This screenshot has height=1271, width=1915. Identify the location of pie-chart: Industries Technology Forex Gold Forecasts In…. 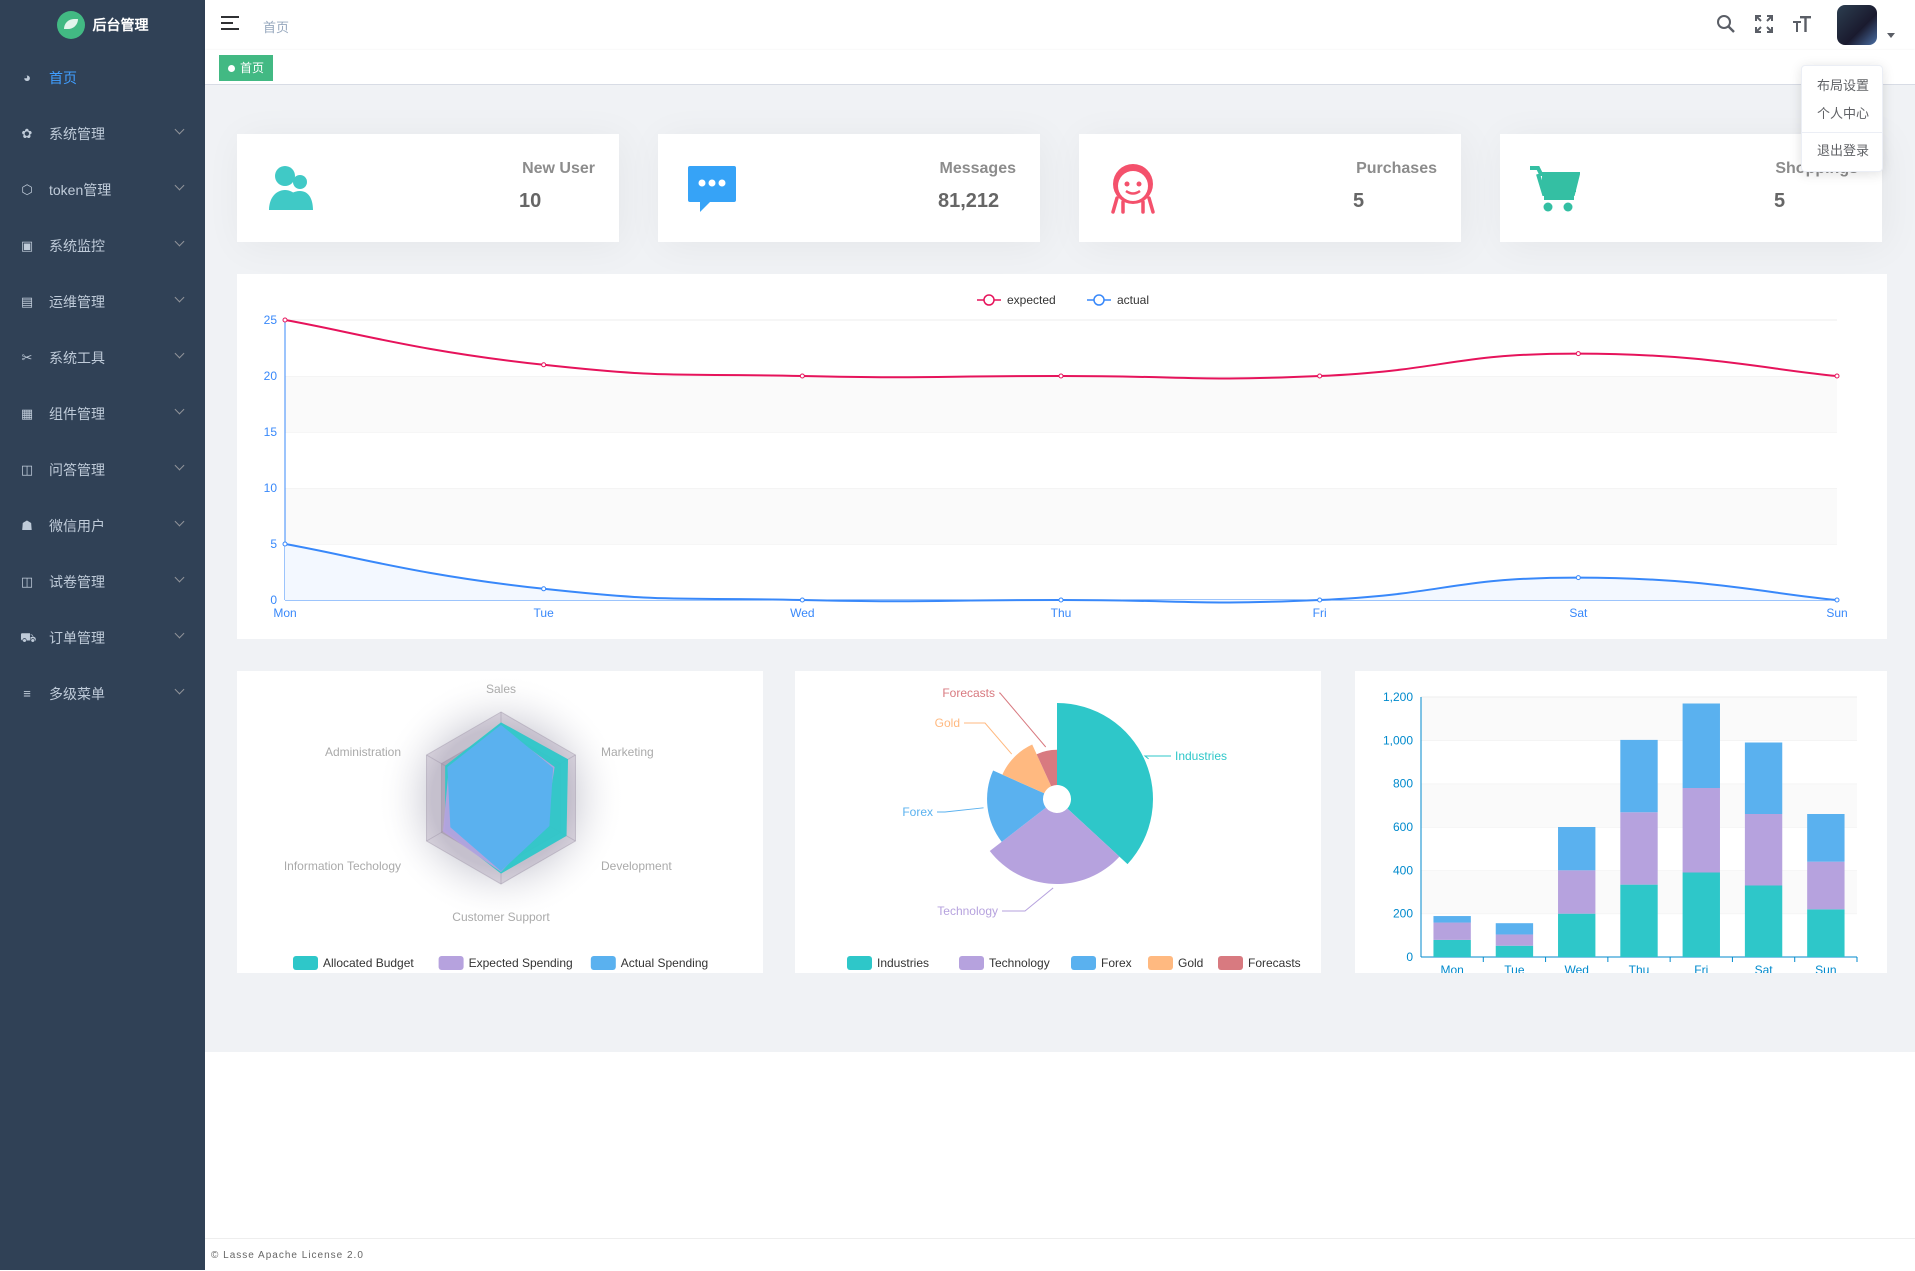
(1074, 828).